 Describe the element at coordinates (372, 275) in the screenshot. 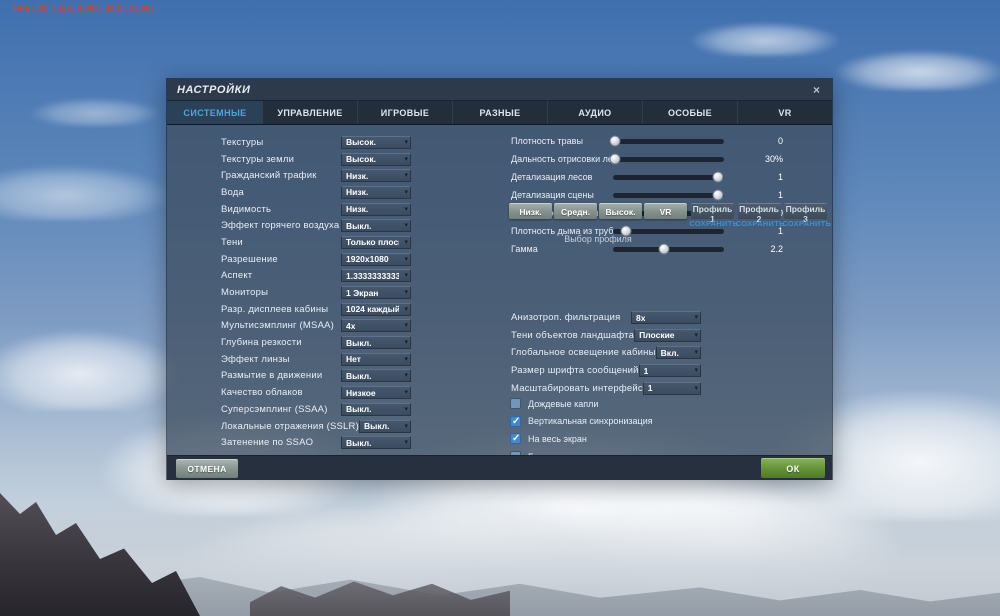

I see `dropdown-value: 1.3333333333333` at that location.